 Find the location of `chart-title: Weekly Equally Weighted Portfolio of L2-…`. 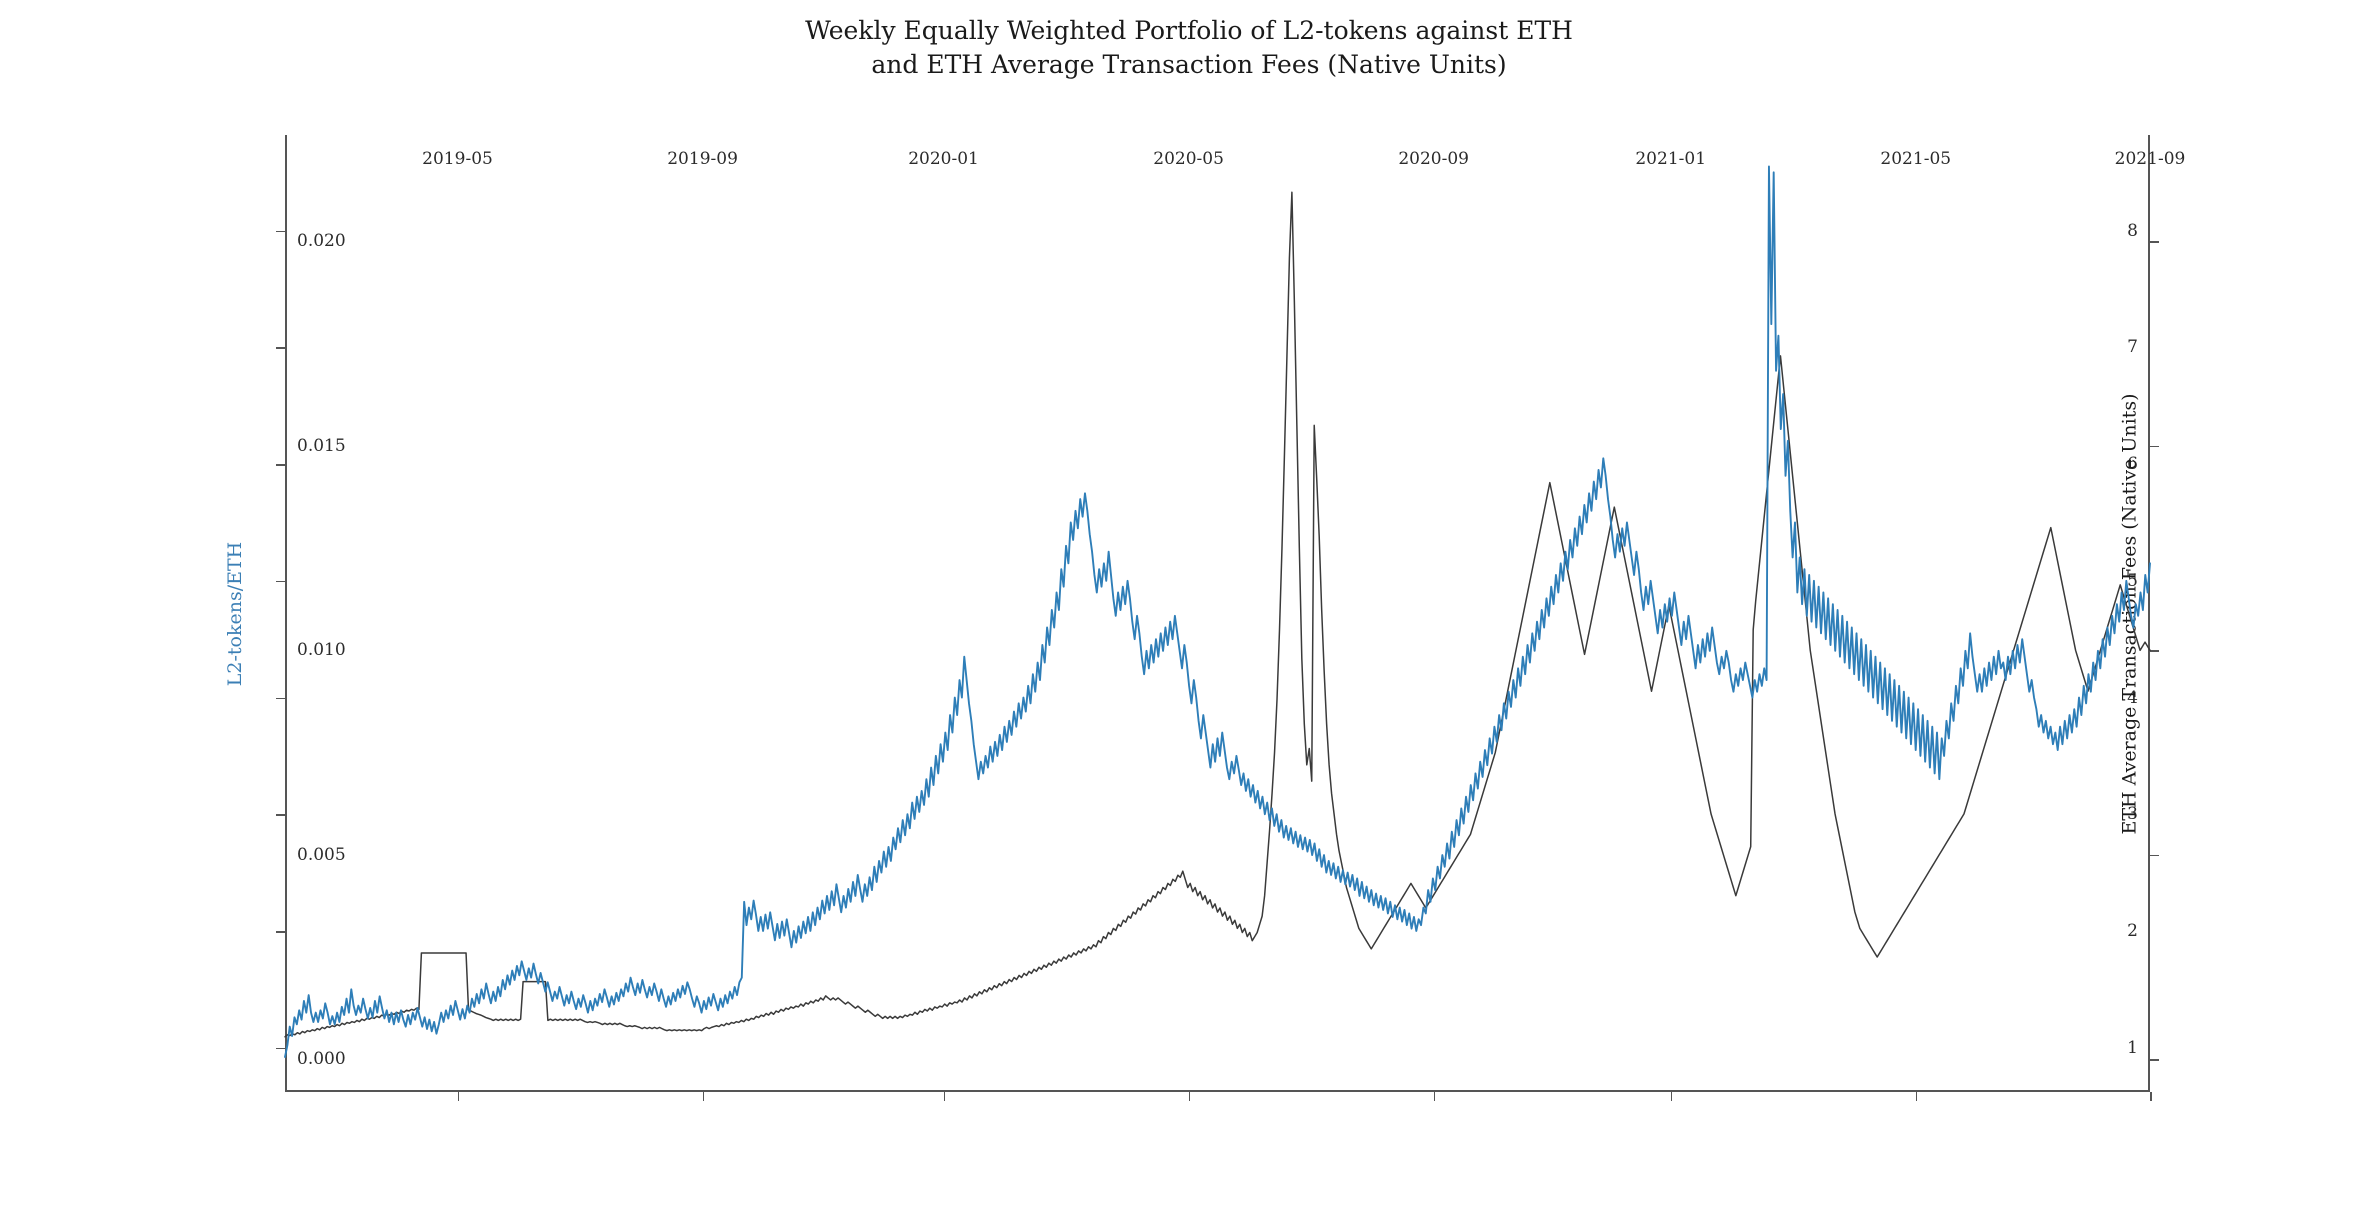

chart-title: Weekly Equally Weighted Portfolio of L2-… is located at coordinates (1189, 47).